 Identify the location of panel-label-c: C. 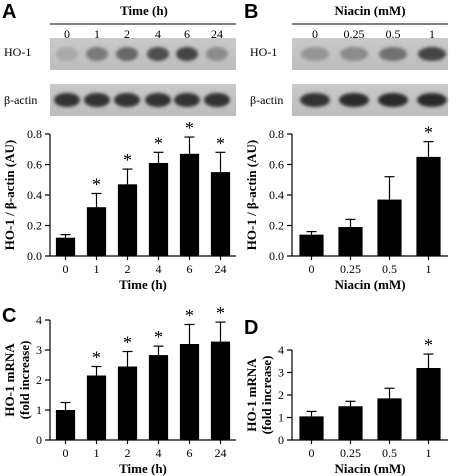
(9, 316).